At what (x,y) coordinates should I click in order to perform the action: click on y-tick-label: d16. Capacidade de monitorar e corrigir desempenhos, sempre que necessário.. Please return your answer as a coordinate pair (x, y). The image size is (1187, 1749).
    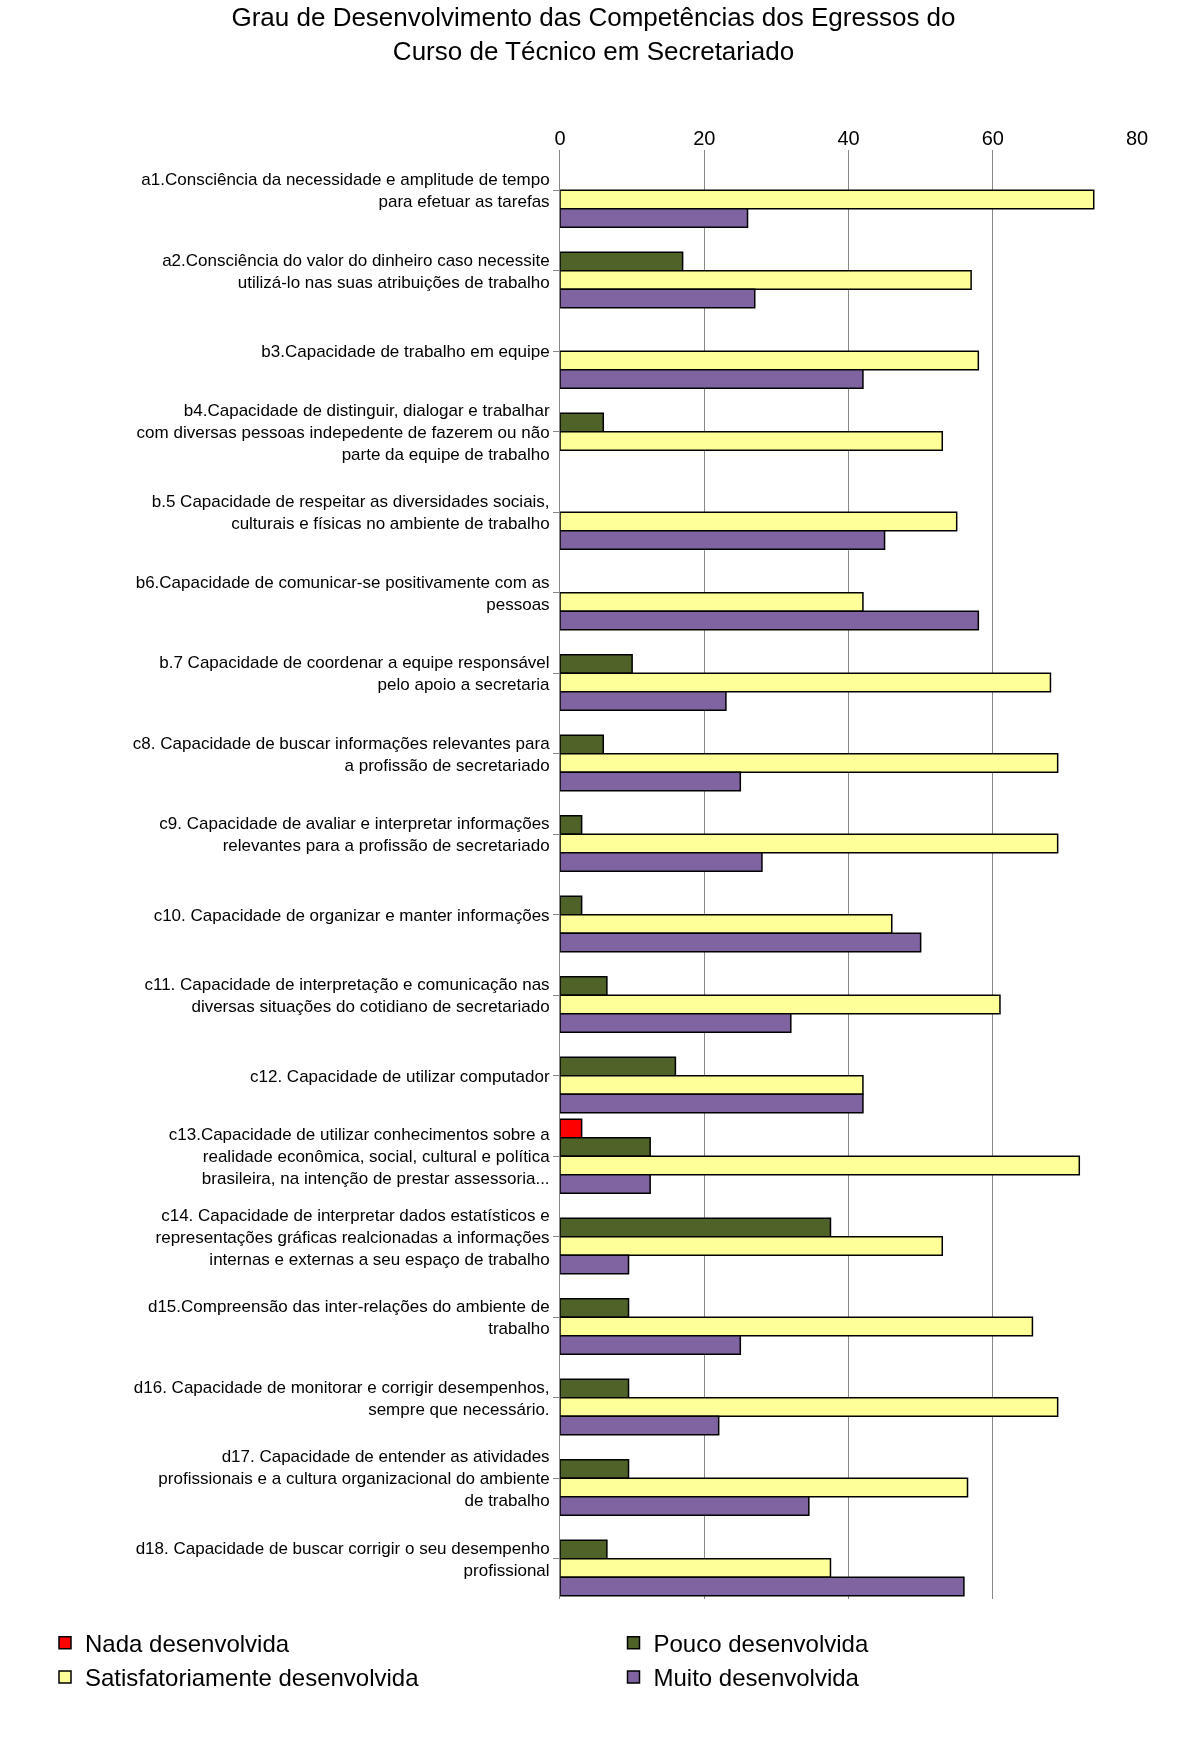
    Looking at the image, I should click on (341, 1398).